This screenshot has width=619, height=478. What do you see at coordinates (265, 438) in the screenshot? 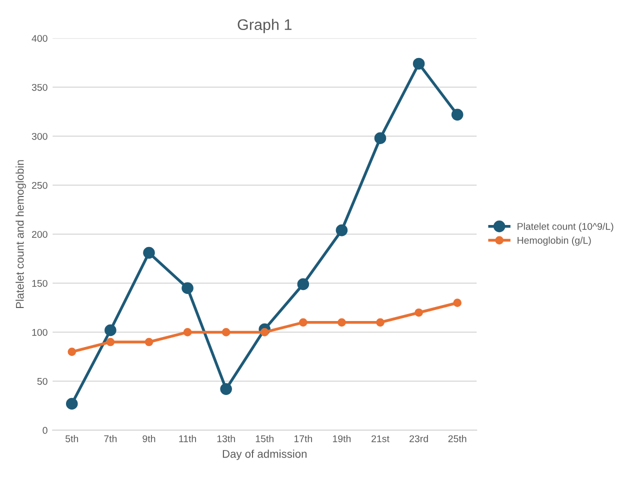
I see `x-tick-label: 15th` at bounding box center [265, 438].